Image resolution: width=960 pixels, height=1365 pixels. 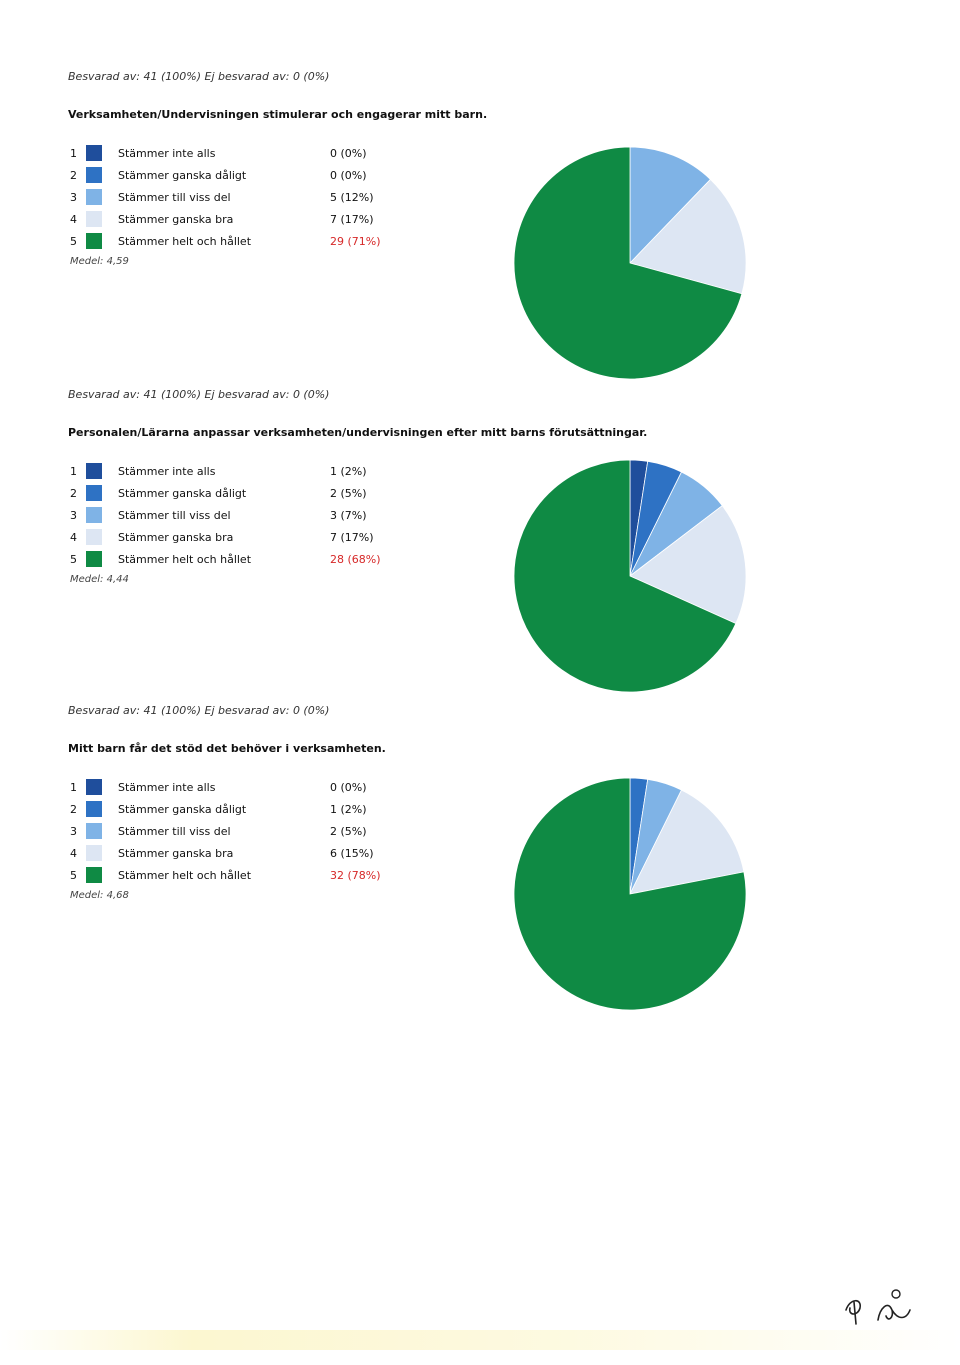 What do you see at coordinates (99, 895) in the screenshot?
I see `mean-value: Medel: 4,68` at bounding box center [99, 895].